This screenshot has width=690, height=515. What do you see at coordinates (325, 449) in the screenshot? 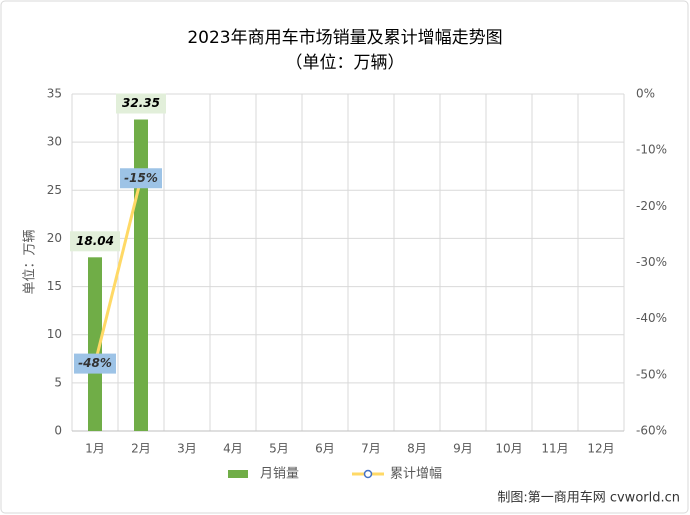
I see `x-tick-label: 6月` at bounding box center [325, 449].